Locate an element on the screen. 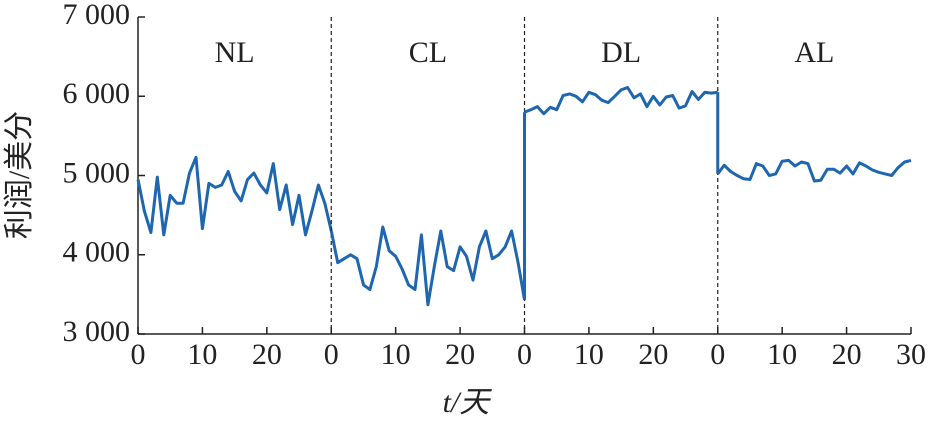  x-tick-label: 30 is located at coordinates (911, 354).